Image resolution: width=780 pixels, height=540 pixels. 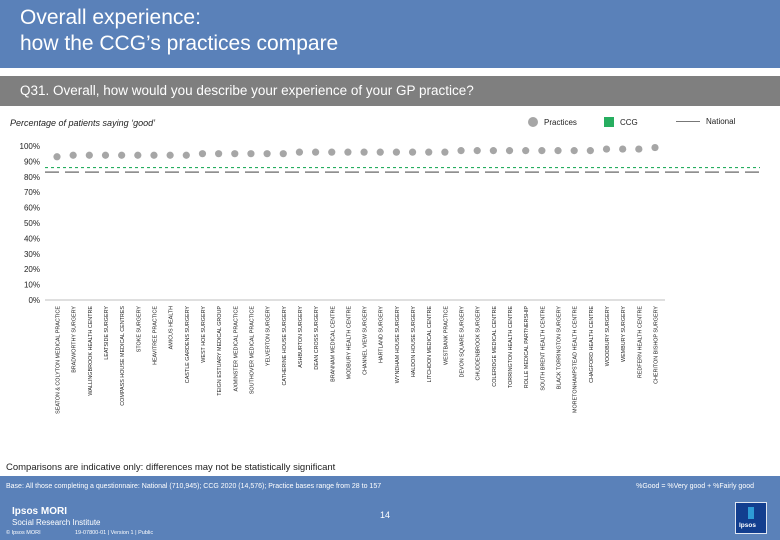 I want to click on header-banner, so click(x=390, y=34).